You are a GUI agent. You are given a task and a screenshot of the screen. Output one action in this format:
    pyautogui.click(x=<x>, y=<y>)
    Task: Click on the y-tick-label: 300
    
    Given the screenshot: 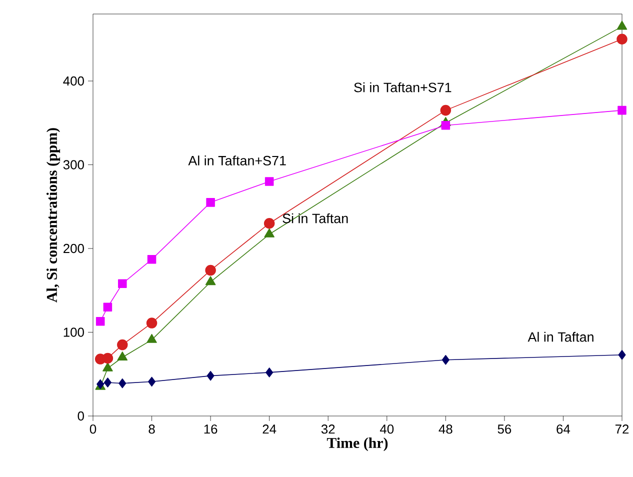 What is the action you would take?
    pyautogui.click(x=73, y=165)
    